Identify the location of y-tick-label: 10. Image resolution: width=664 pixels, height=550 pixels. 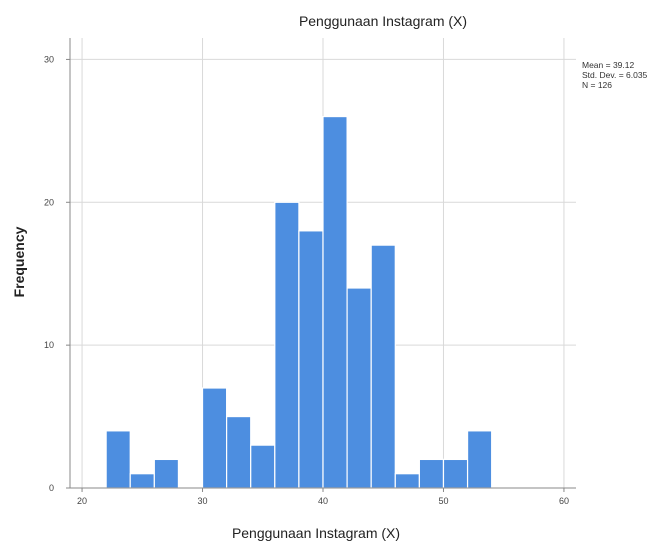
(49, 345).